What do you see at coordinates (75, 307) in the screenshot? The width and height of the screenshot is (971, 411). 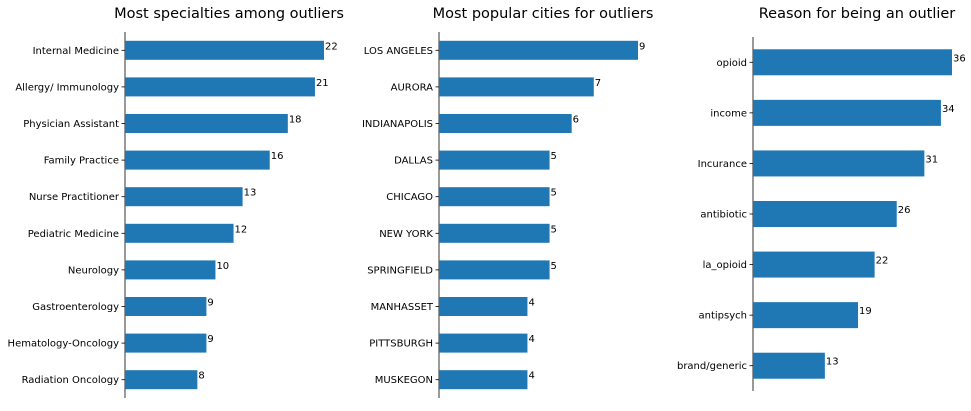 I see `y-tick-label: Gastroenterology` at bounding box center [75, 307].